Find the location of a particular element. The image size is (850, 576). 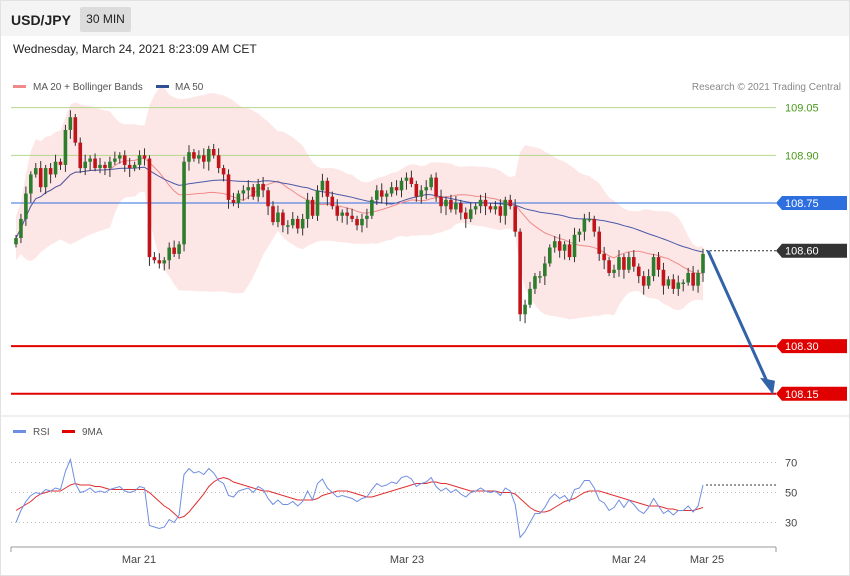

time-tick-label: Mar 21 is located at coordinates (139, 560).